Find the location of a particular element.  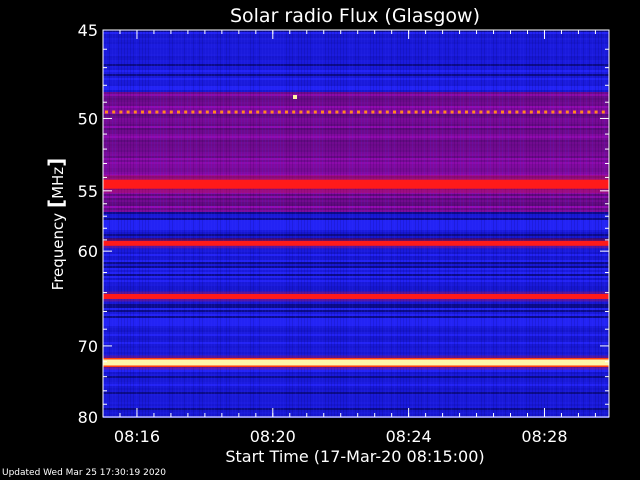

y-tick-label: 45 is located at coordinates (88, 30).